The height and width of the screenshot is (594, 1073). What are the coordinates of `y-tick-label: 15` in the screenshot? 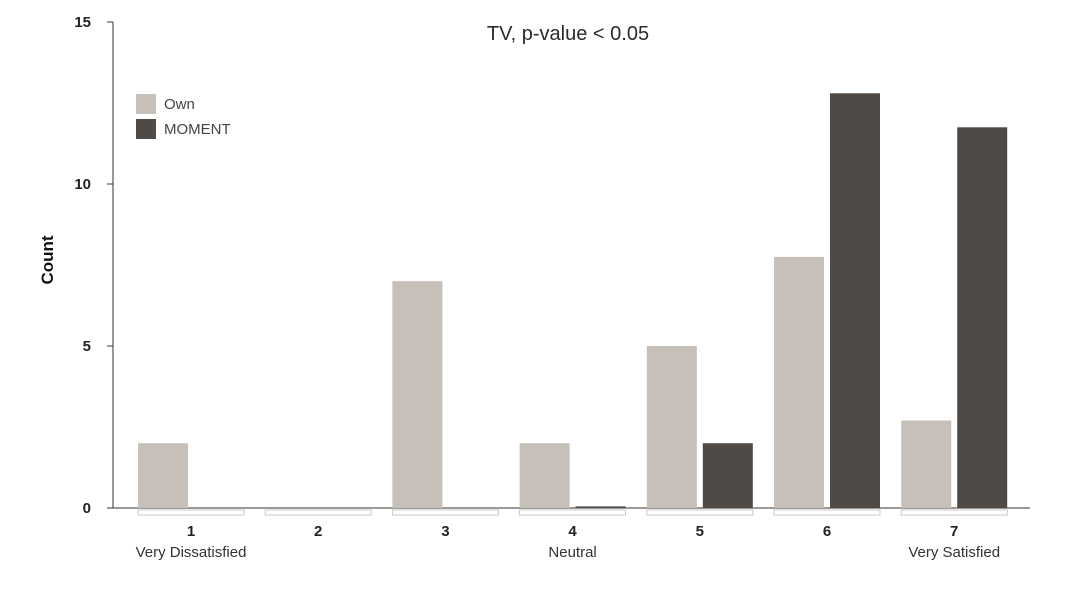 It's located at (82, 22).